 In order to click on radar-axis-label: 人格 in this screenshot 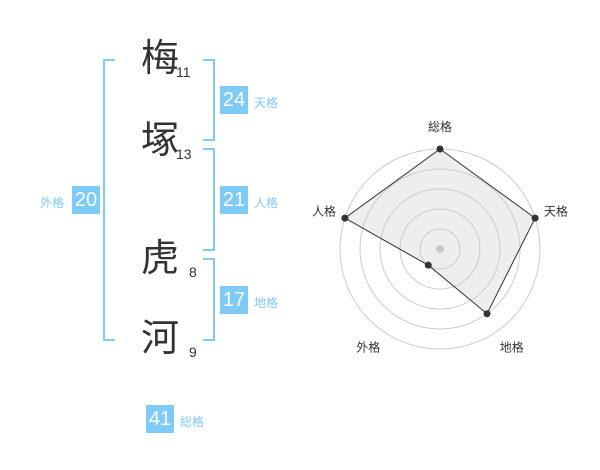, I will do `click(324, 210)`.